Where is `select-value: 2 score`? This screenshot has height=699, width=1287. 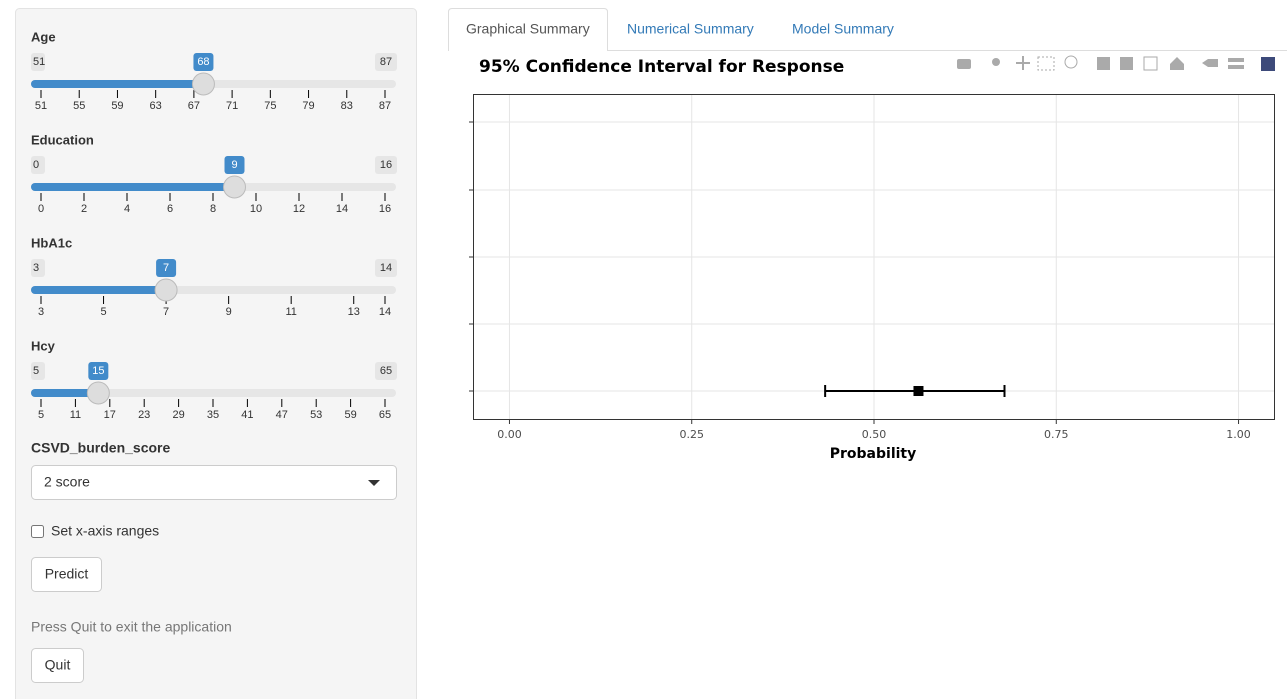
select-value: 2 score is located at coordinates (67, 482).